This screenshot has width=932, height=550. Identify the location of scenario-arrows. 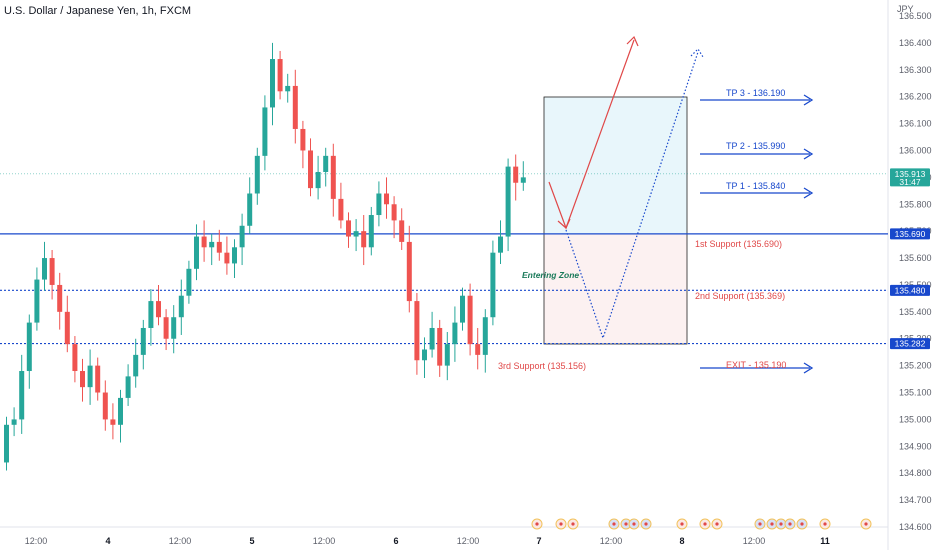
(626, 187).